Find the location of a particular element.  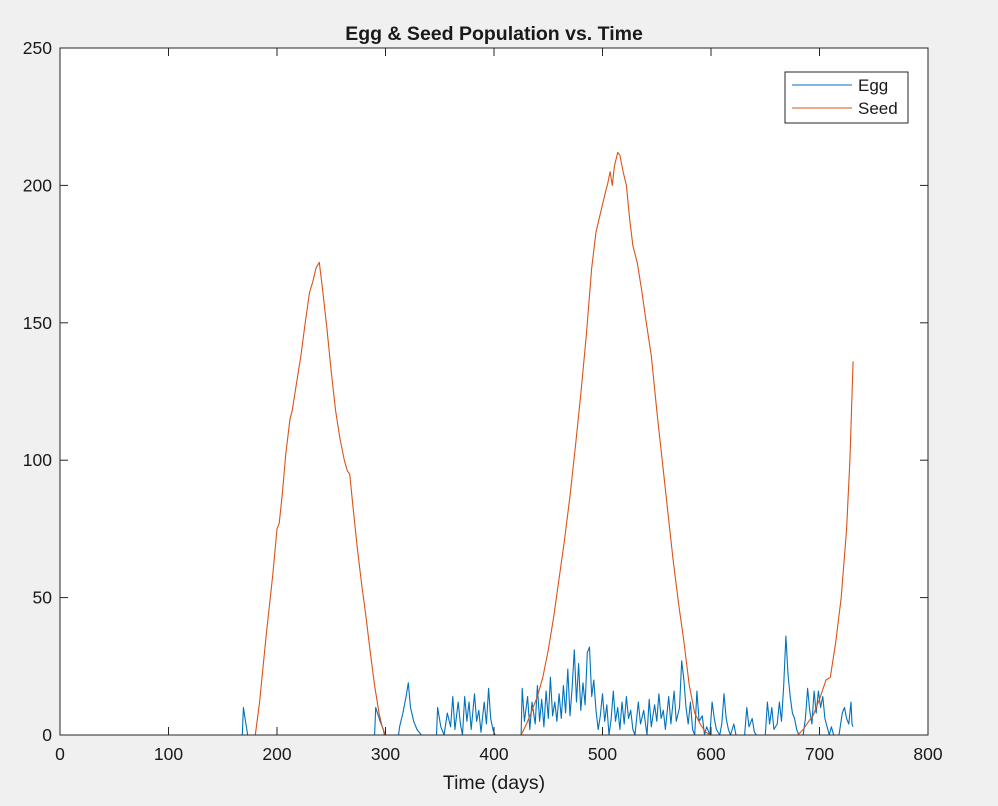

y-tick-label: 50 is located at coordinates (43, 598).